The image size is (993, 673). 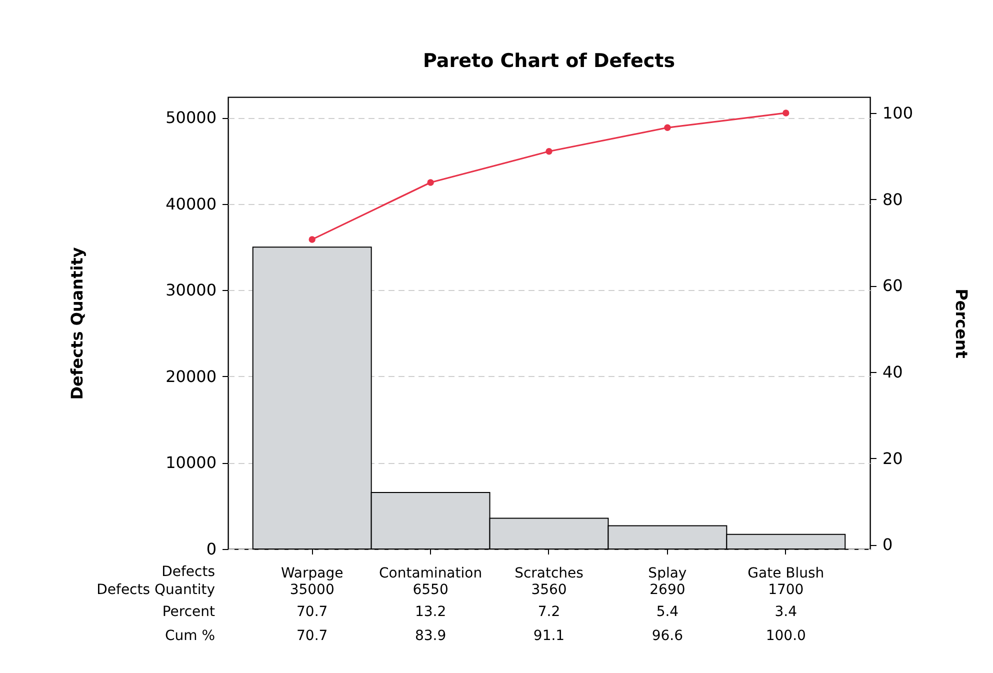 What do you see at coordinates (898, 112) in the screenshot?
I see `y2-tick-label: 100` at bounding box center [898, 112].